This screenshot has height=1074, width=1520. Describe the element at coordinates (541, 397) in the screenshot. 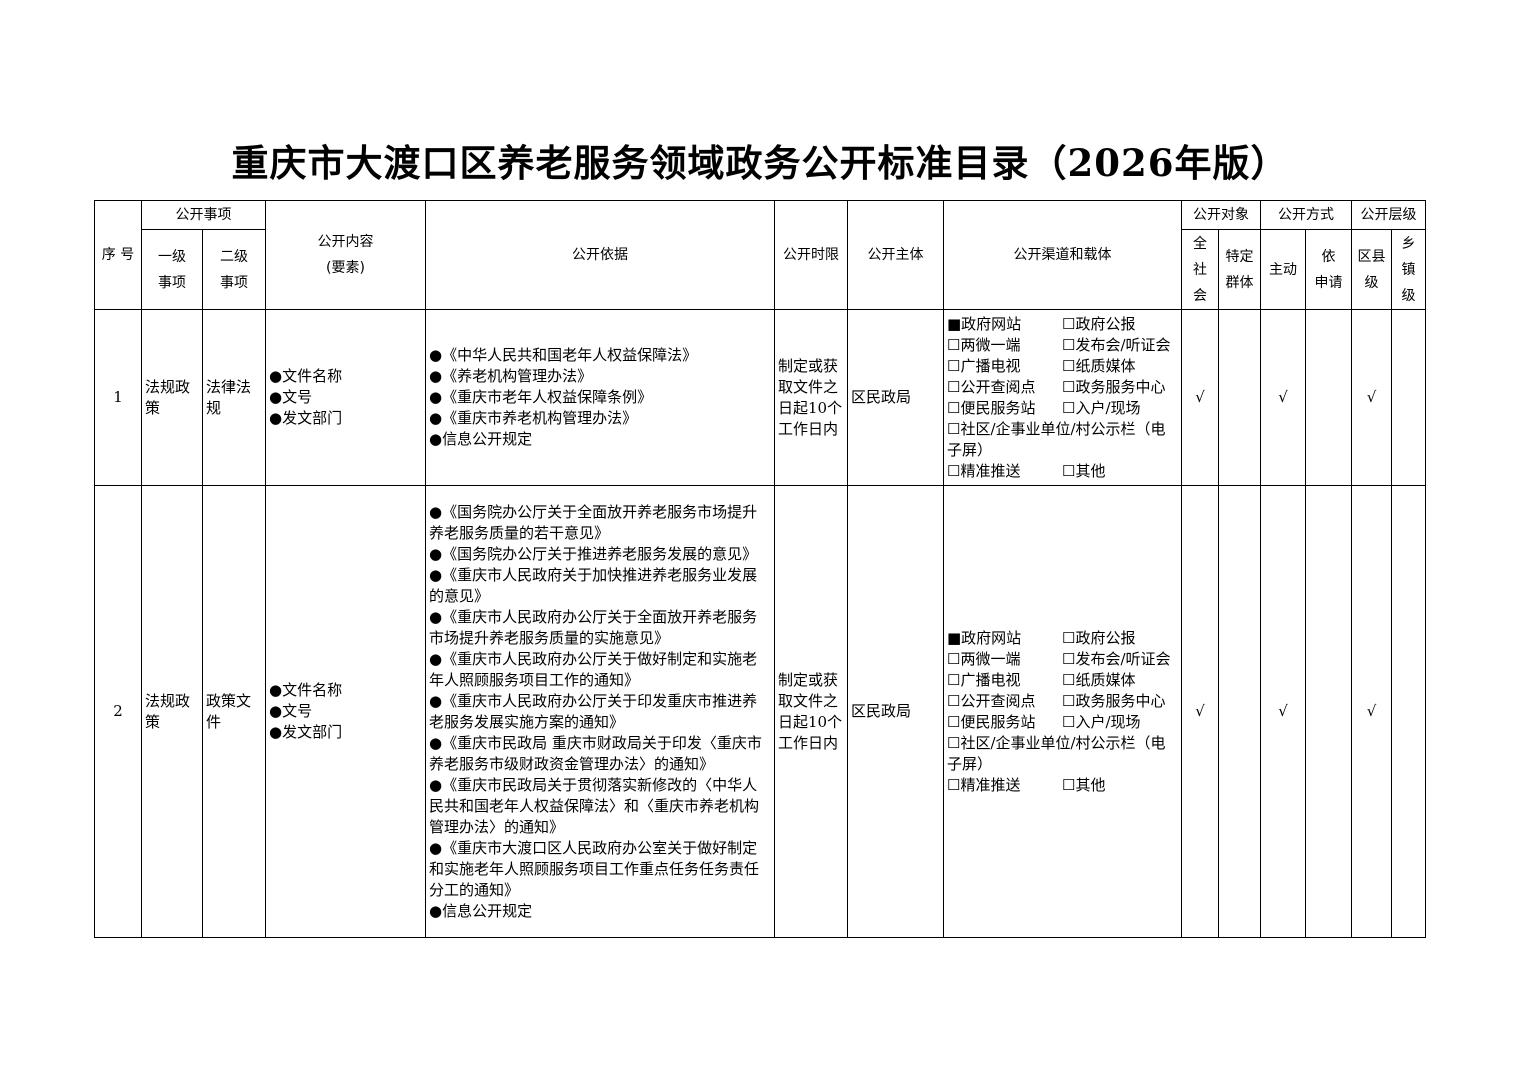

I see `basis-item: ●《重庆市老年人权益保障条例》` at that location.